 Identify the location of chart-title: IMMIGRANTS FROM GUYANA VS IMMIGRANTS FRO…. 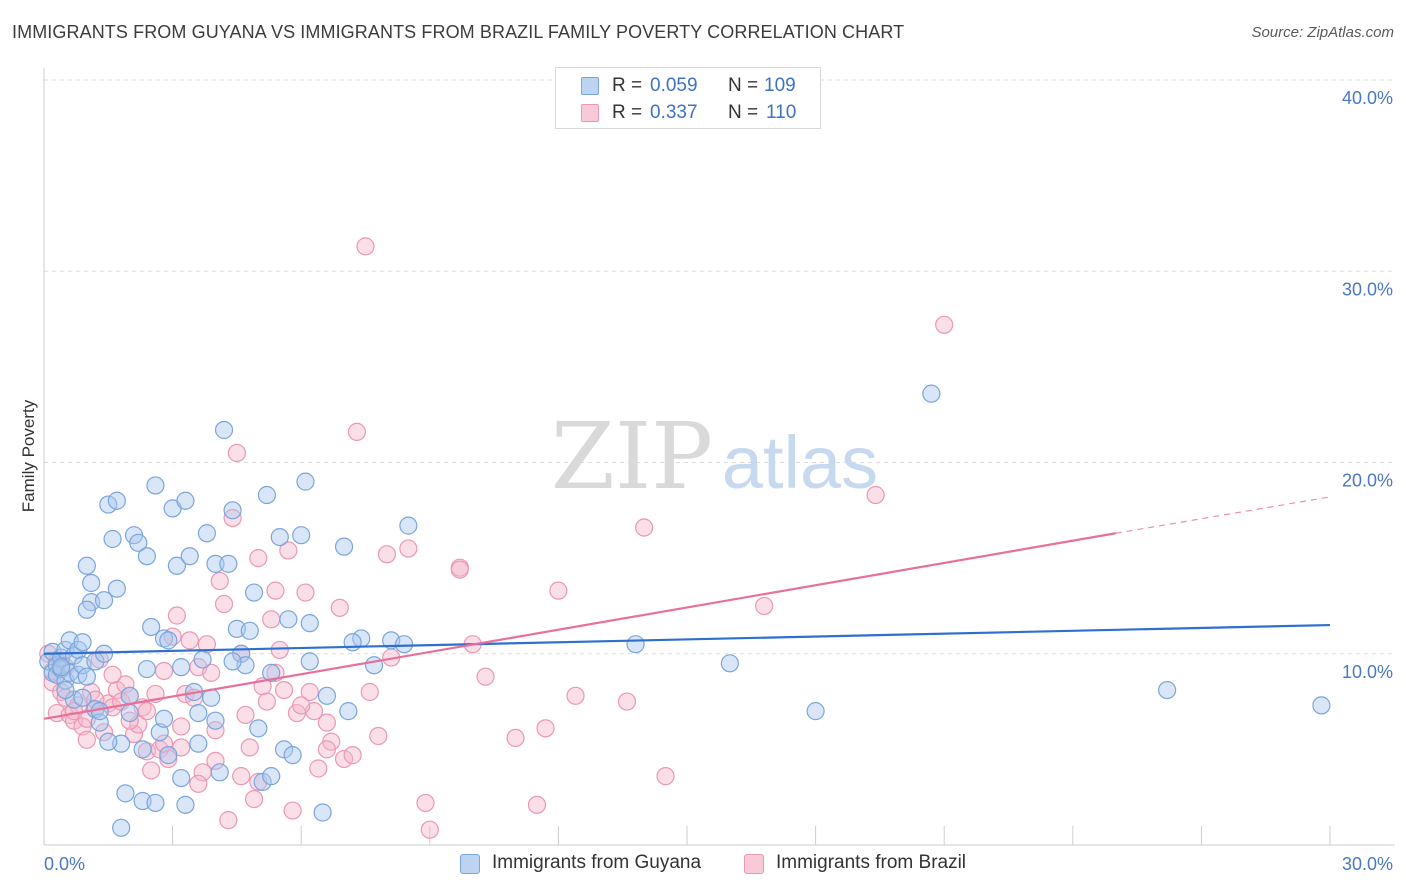
(458, 32).